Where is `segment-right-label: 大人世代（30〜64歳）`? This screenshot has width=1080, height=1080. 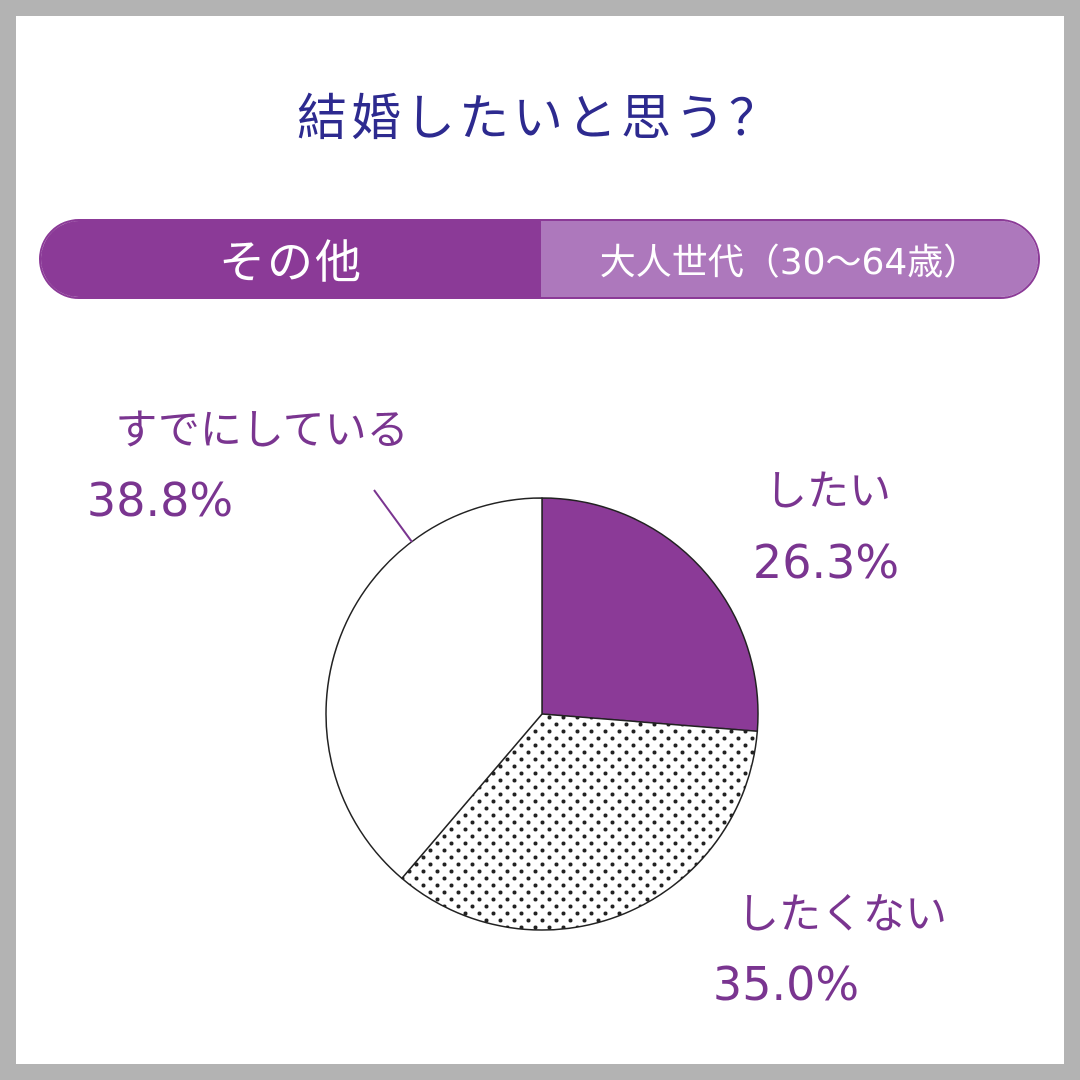
segment-right-label: 大人世代（30〜64歳） is located at coordinates (789, 259).